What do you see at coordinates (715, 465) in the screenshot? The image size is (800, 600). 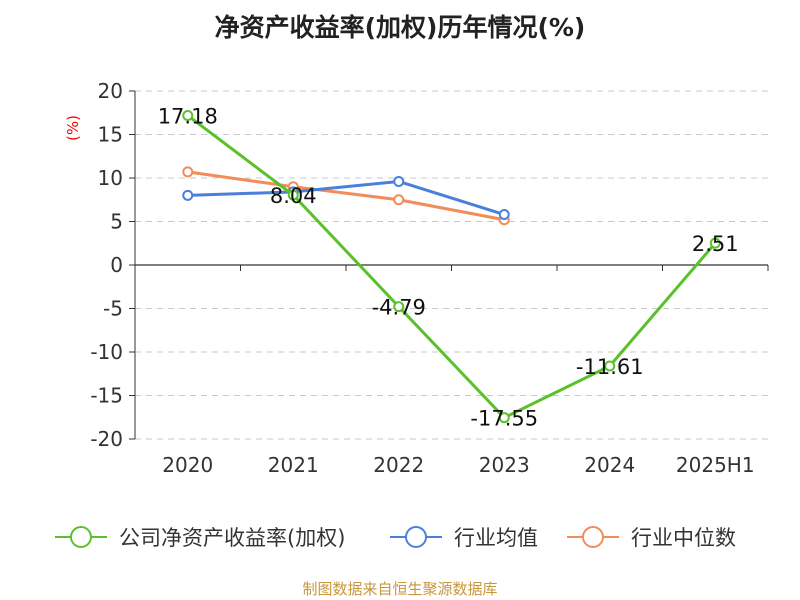 I see `x-tick-label: 2025H1` at bounding box center [715, 465].